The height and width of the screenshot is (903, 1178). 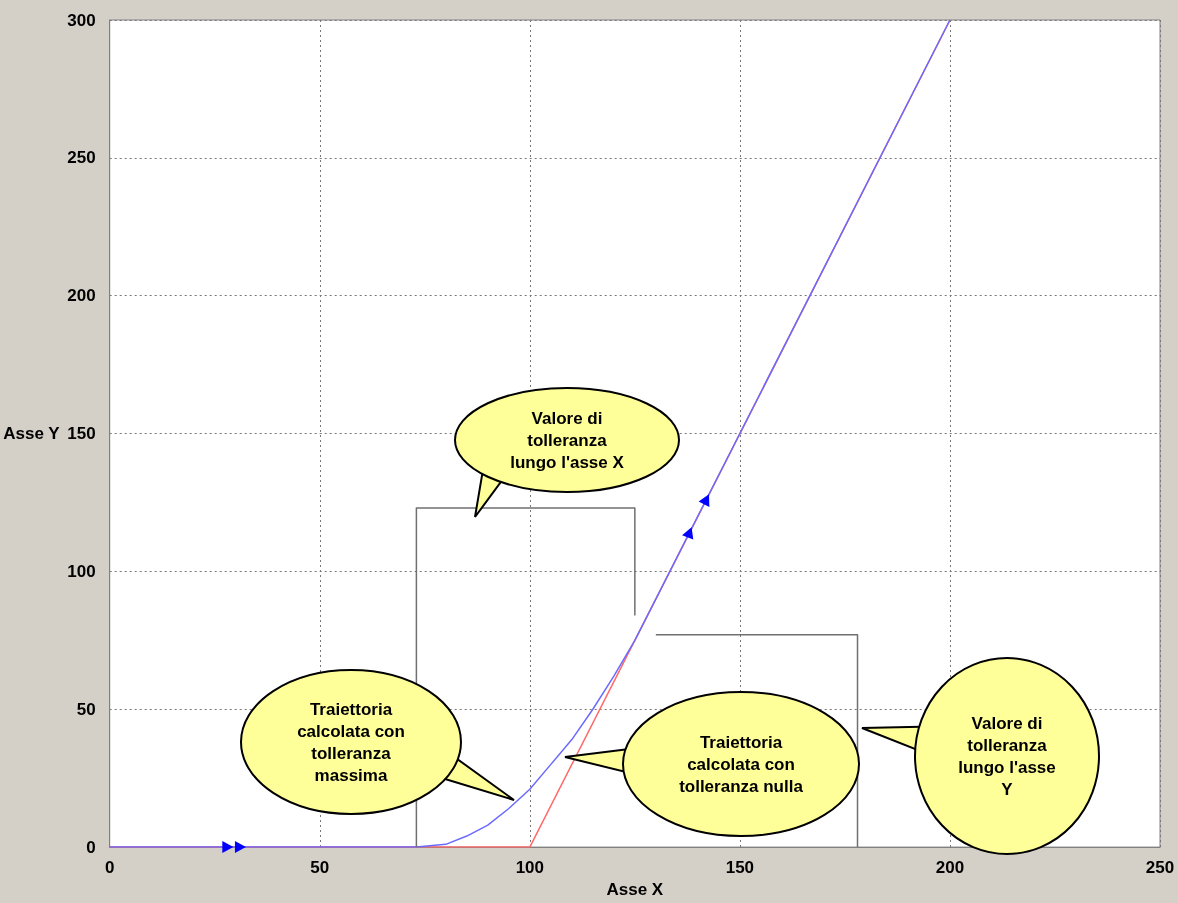 I want to click on x-axis-title: Asse X, so click(x=635, y=889).